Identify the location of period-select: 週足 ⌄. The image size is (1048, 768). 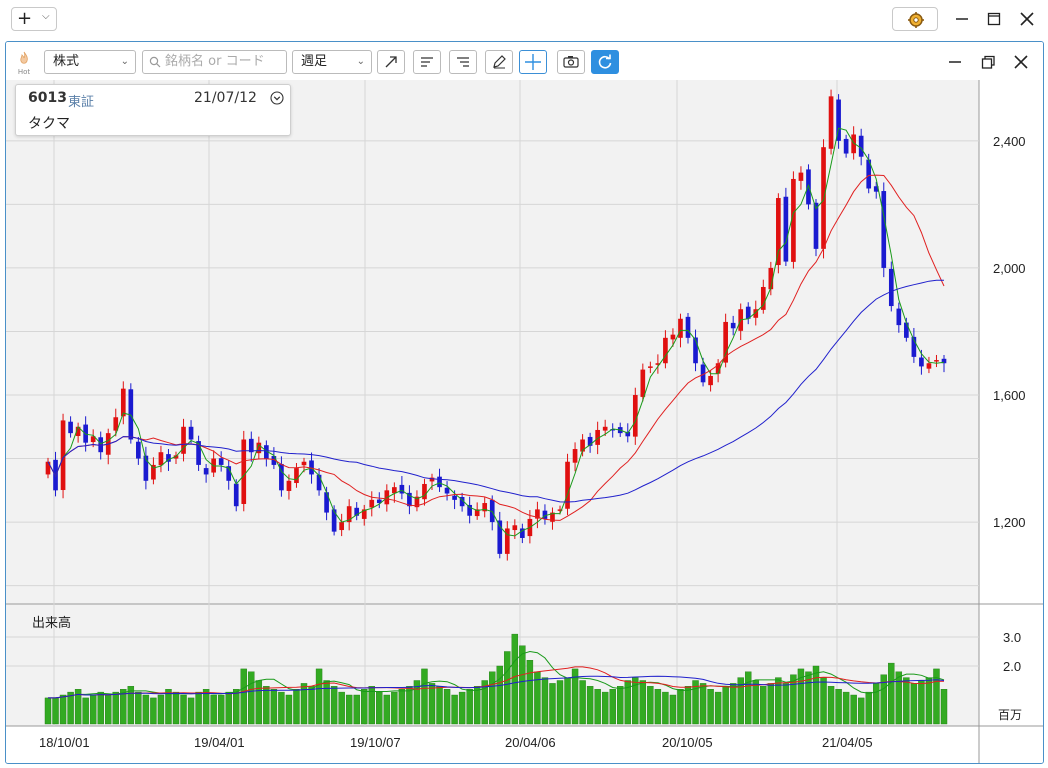
(332, 62).